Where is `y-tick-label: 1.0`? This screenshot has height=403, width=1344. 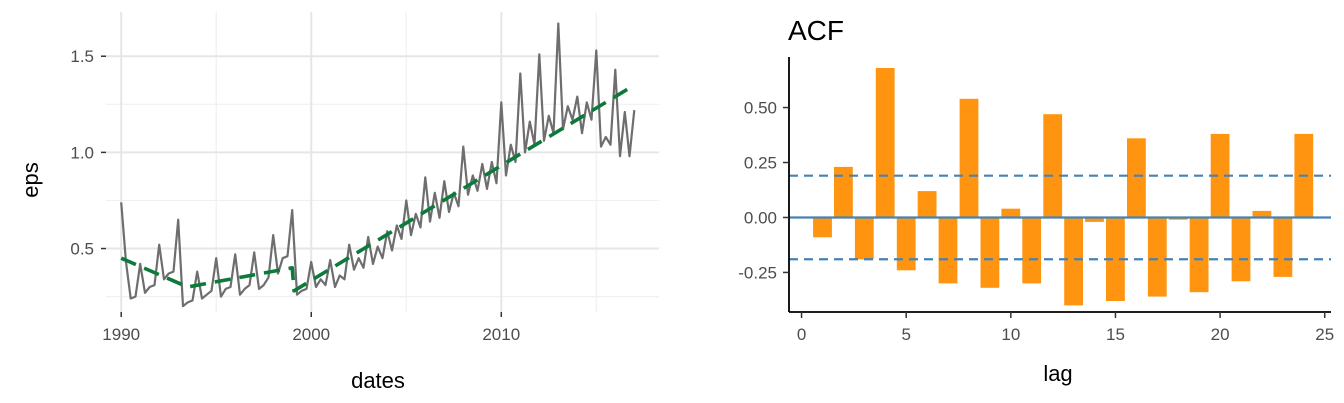 y-tick-label: 1.0 is located at coordinates (82, 152).